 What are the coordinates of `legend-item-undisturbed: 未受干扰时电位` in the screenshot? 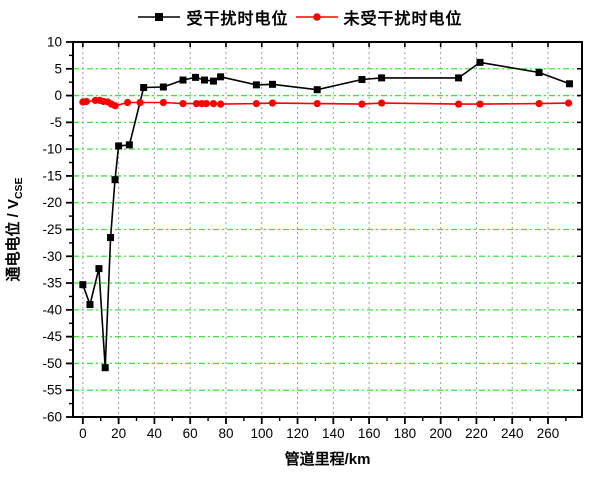 It's located at (379, 17).